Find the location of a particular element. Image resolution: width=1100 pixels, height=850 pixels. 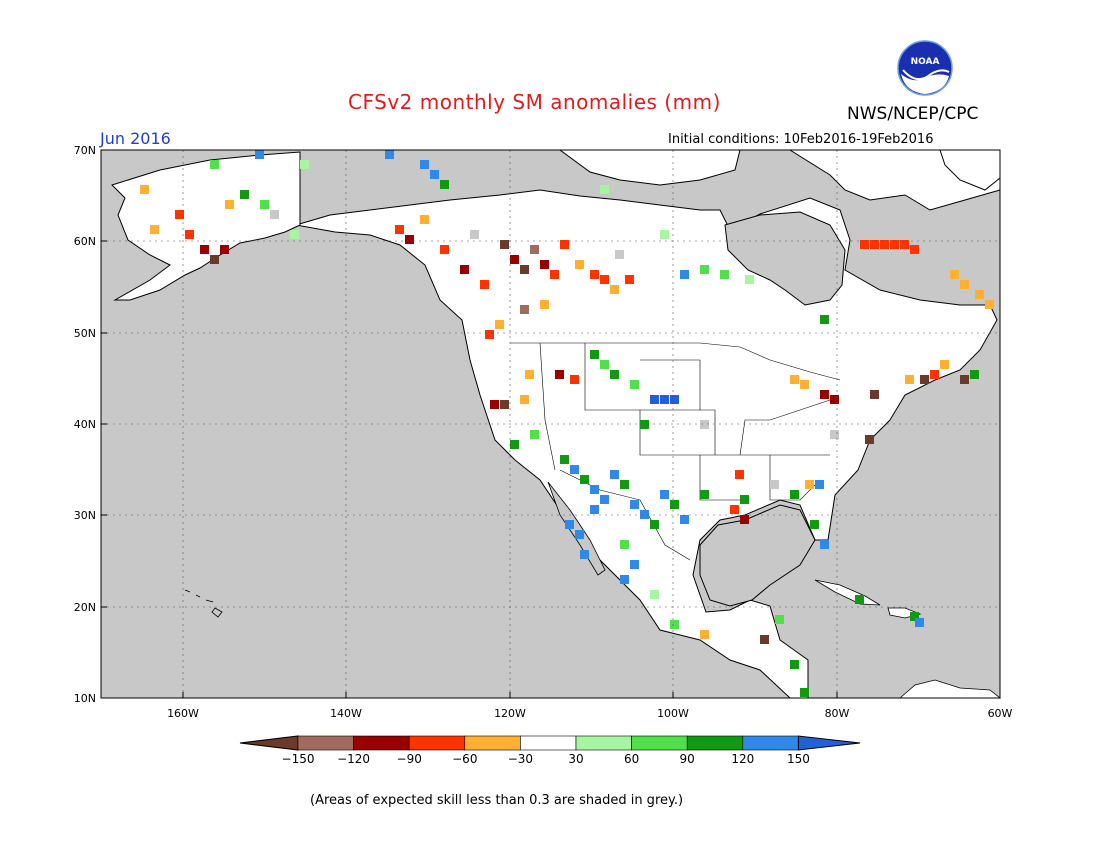

colorbar-tick-label: −90 is located at coordinates (409, 759).